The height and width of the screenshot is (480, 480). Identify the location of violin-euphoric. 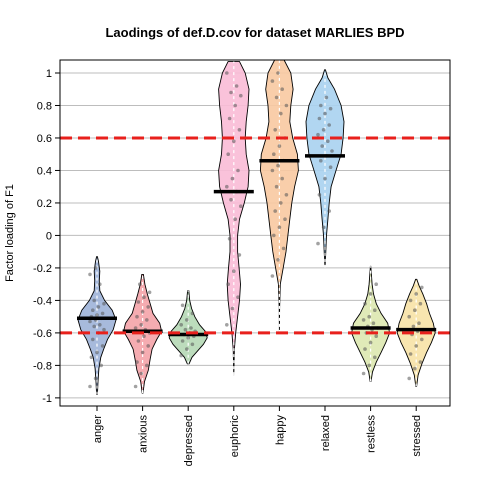
(233, 218).